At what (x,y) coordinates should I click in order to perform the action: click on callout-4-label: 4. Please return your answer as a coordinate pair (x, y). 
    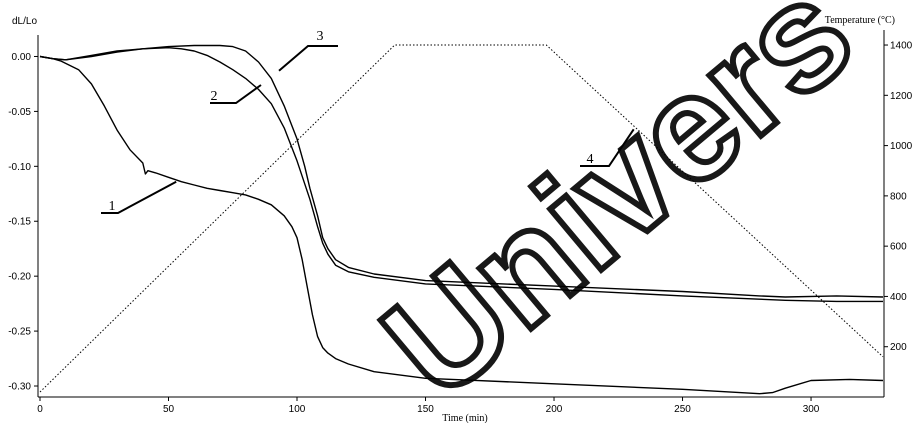
    Looking at the image, I should click on (590, 159).